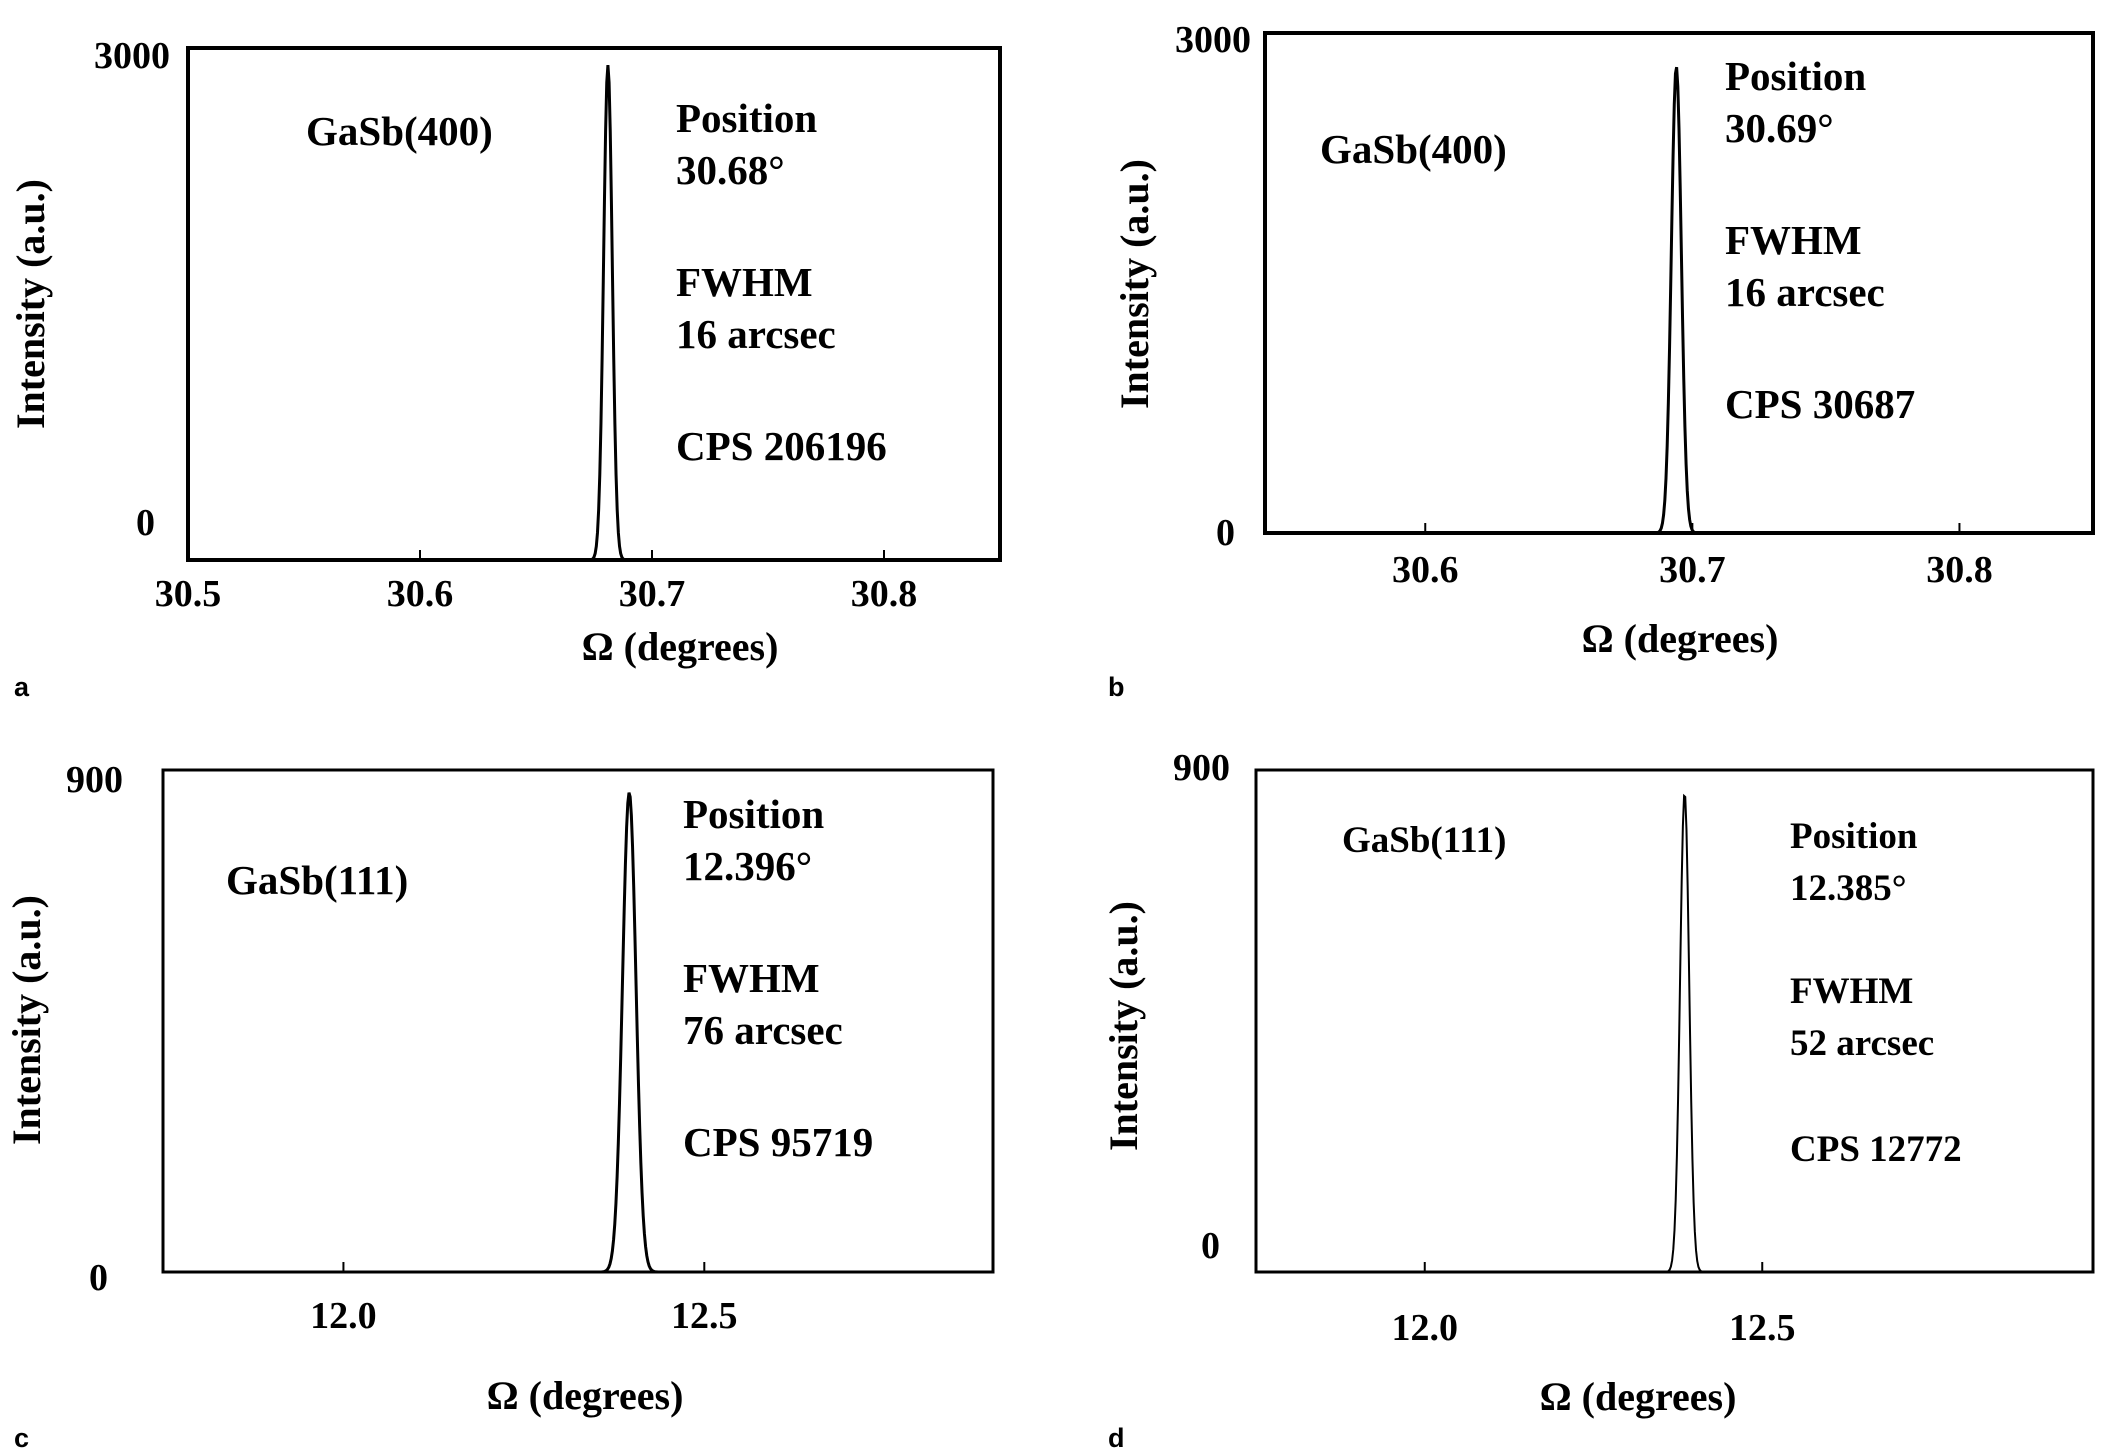 The image size is (2110, 1451). I want to click on annotation-line: 76 arcsec, so click(763, 1030).